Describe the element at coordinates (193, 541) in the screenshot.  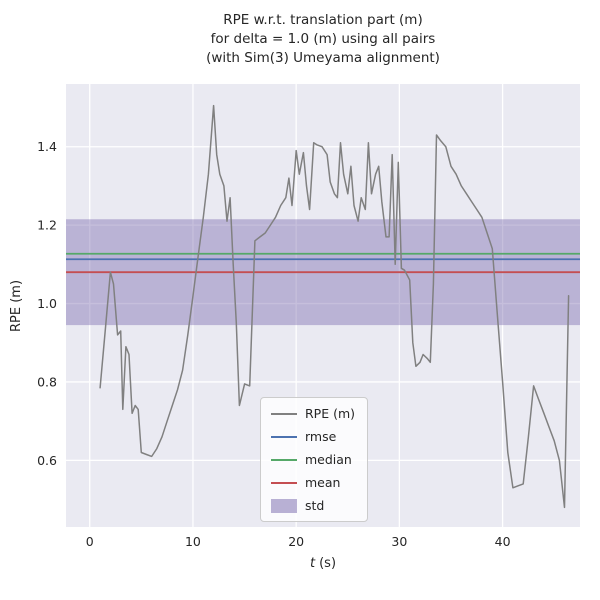
I see `x-tick-label: 10` at that location.